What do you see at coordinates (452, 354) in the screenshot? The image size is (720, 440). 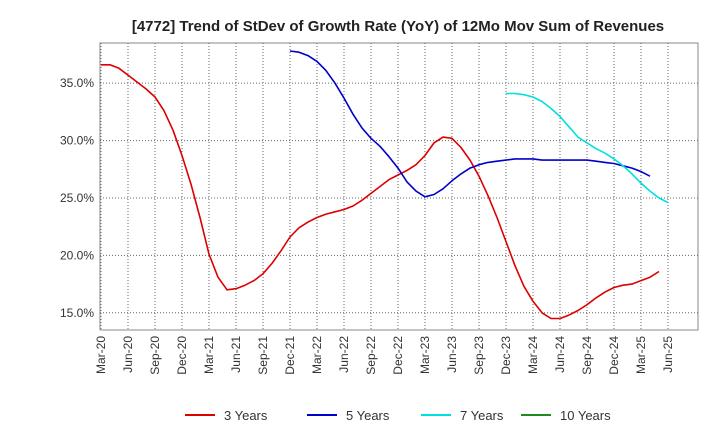 I see `x-tick-label: Jun-23` at bounding box center [452, 354].